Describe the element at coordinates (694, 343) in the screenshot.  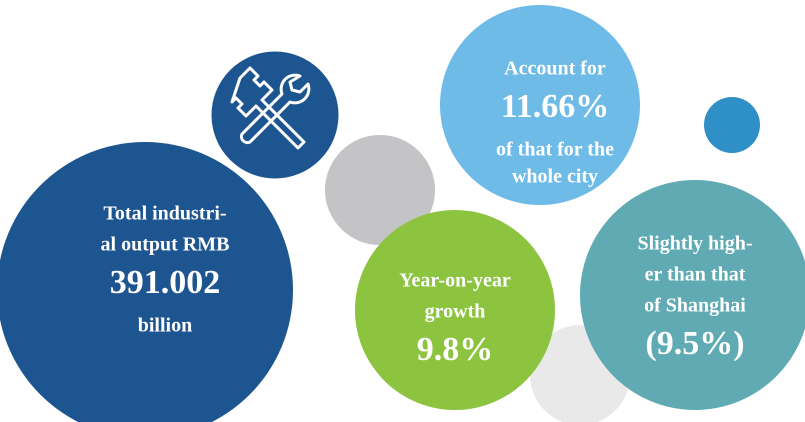
I see `figure: (9.5%)` at that location.